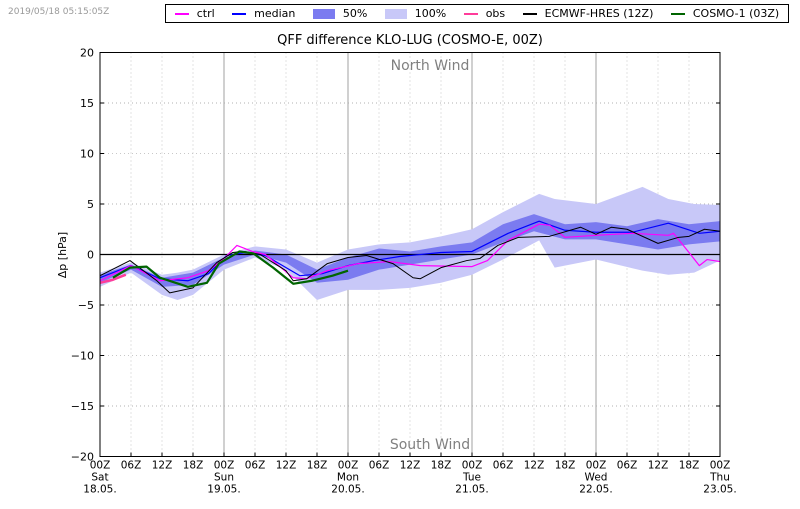  I want to click on legend-label: ECMWF-HRES (12Z), so click(599, 13).